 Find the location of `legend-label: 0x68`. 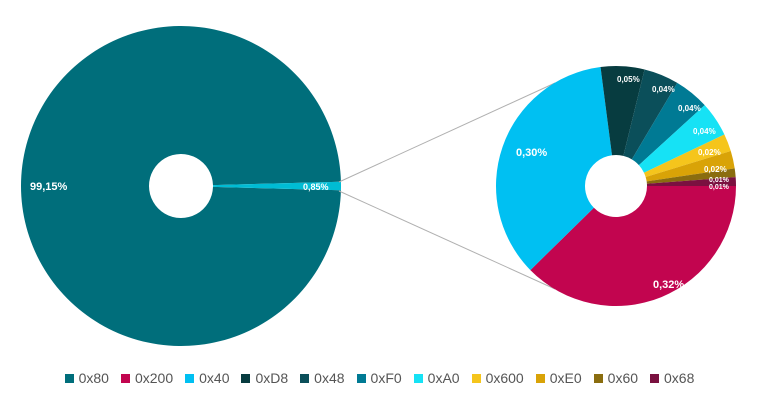

legend-label: 0x68 is located at coordinates (679, 378).